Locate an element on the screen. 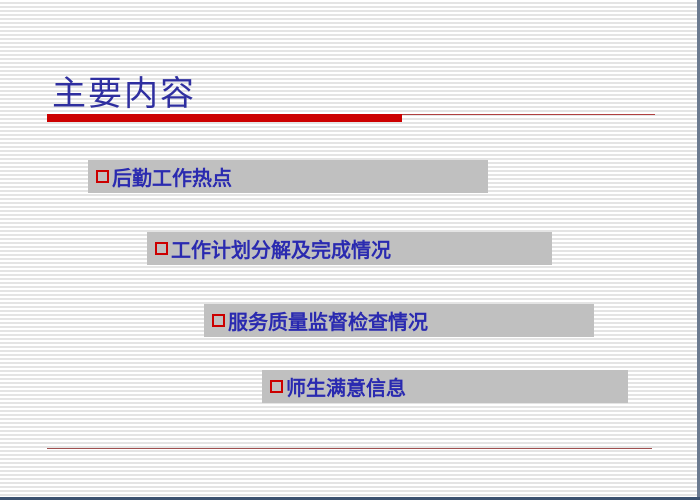  agenda-item-label: 工作计划分解及完成情况 is located at coordinates (281, 250).